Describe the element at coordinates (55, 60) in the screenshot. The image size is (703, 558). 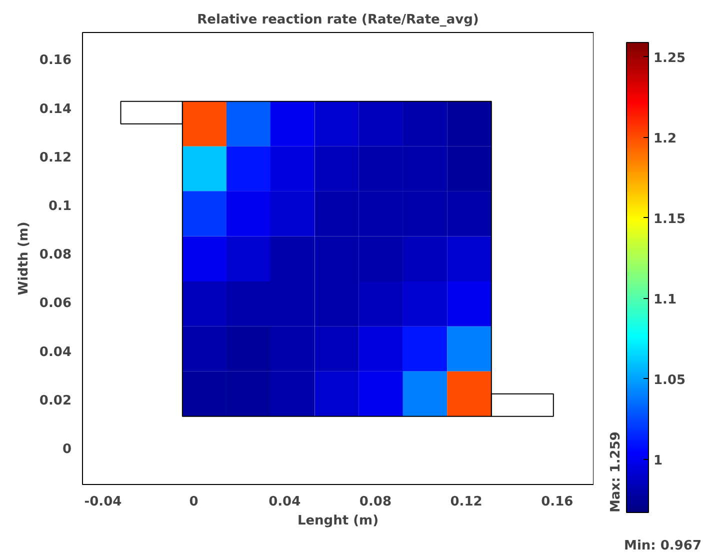
I see `y-tick-label: 0.16` at that location.